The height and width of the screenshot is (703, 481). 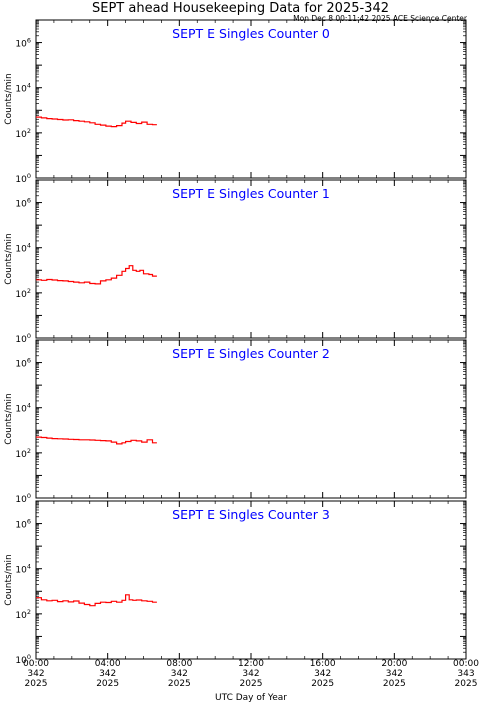 What do you see at coordinates (251, 698) in the screenshot?
I see `x-axis-label: UTC Day of Year` at bounding box center [251, 698].